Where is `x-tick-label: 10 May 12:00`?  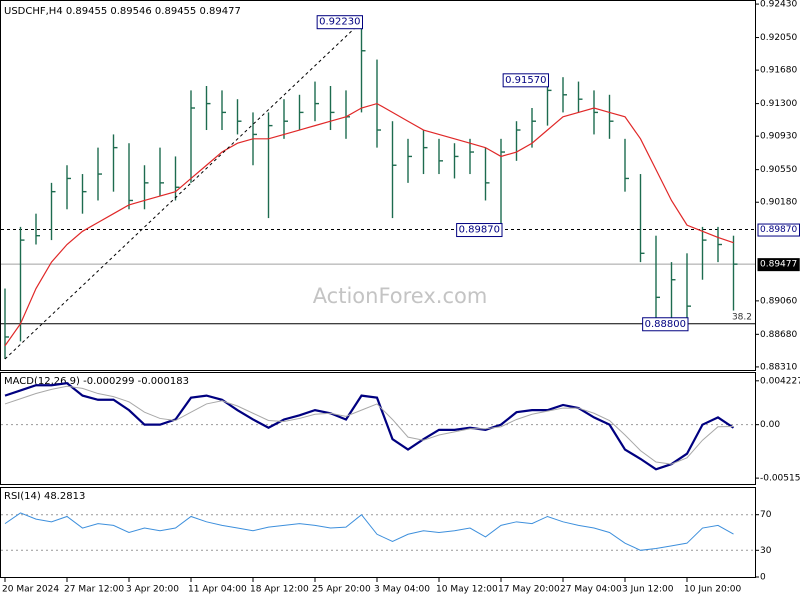 x-tick-label: 10 May 12:00 is located at coordinates (467, 590).